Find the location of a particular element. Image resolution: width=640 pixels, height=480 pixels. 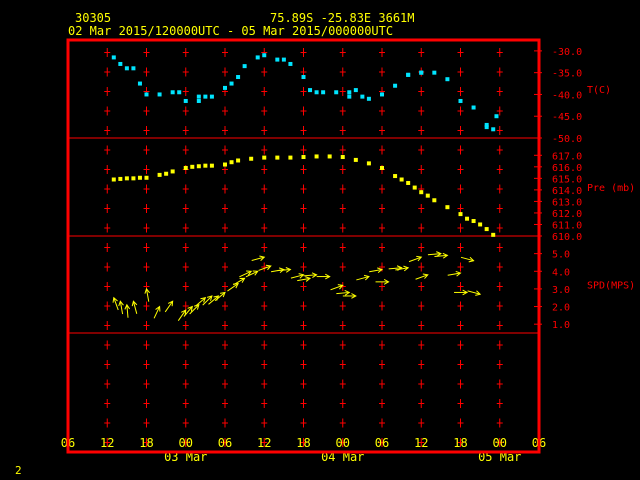

page-number: 2 is located at coordinates (18, 470).